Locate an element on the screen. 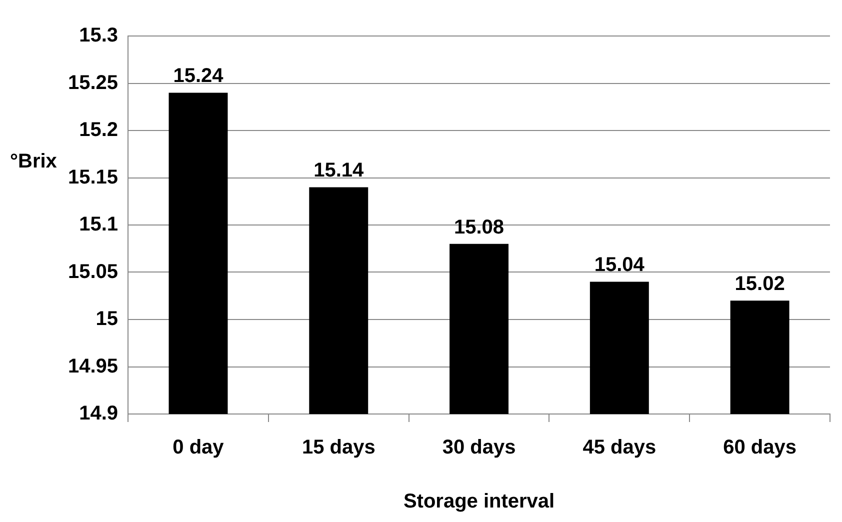 The height and width of the screenshot is (522, 842). data-label: 15.24 is located at coordinates (198, 76).